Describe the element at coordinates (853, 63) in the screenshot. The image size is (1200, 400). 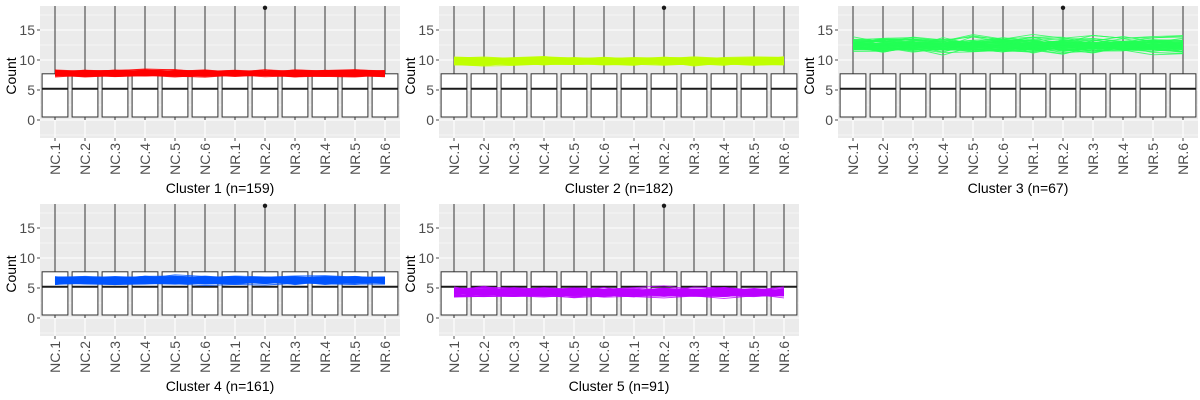
I see `boxplot-NC.1` at that location.